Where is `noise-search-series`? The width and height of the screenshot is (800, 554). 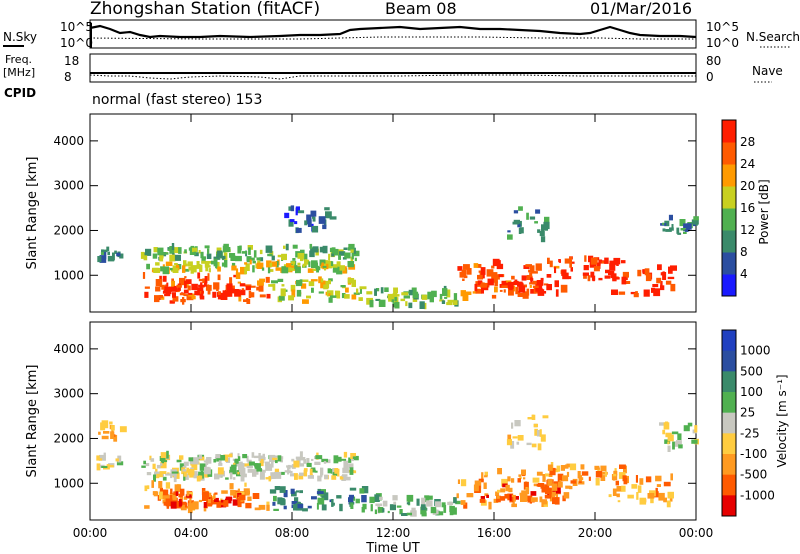 noise-search-series is located at coordinates (392, 38).